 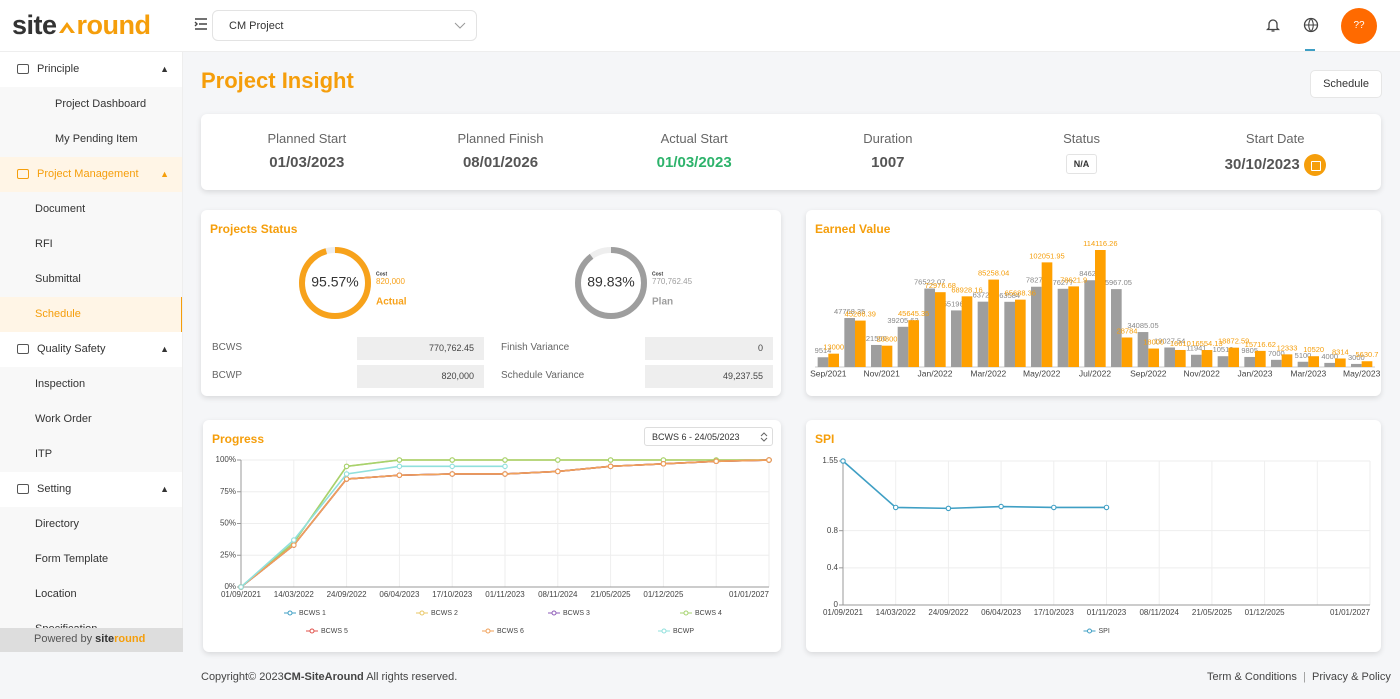 I want to click on avatar: ??, so click(x=1359, y=26).